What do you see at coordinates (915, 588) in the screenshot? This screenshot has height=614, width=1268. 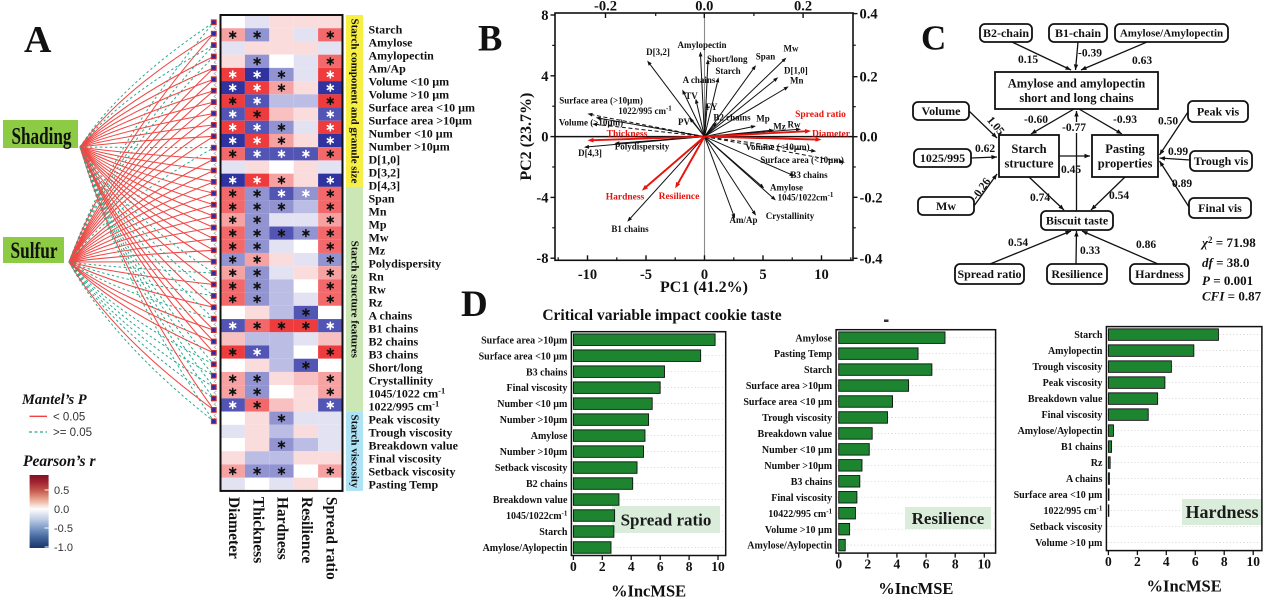 I see `svg-text: %IncMSE` at bounding box center [915, 588].